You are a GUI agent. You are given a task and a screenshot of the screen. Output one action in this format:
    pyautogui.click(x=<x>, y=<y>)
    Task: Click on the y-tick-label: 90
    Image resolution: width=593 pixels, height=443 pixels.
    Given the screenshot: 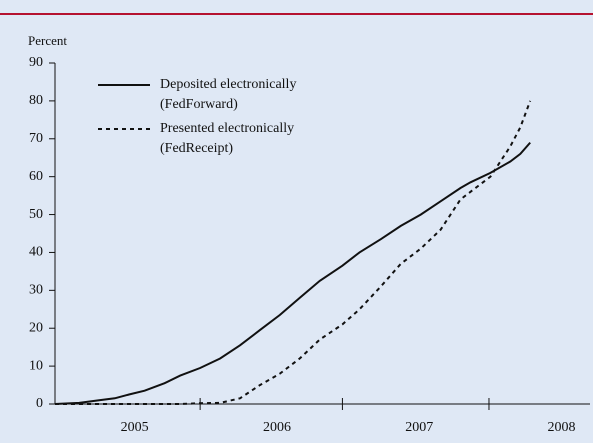 What is the action you would take?
    pyautogui.click(x=36, y=62)
    